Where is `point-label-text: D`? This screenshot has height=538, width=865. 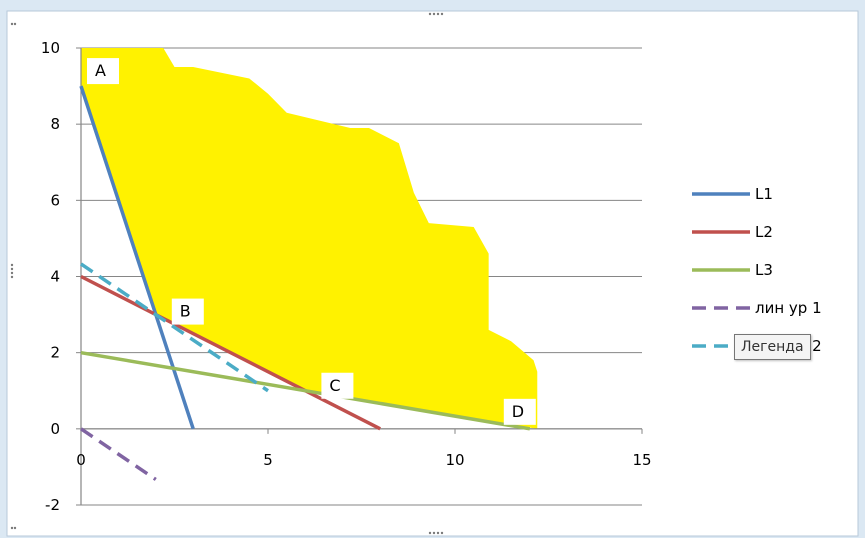 point-label-text: D is located at coordinates (518, 411).